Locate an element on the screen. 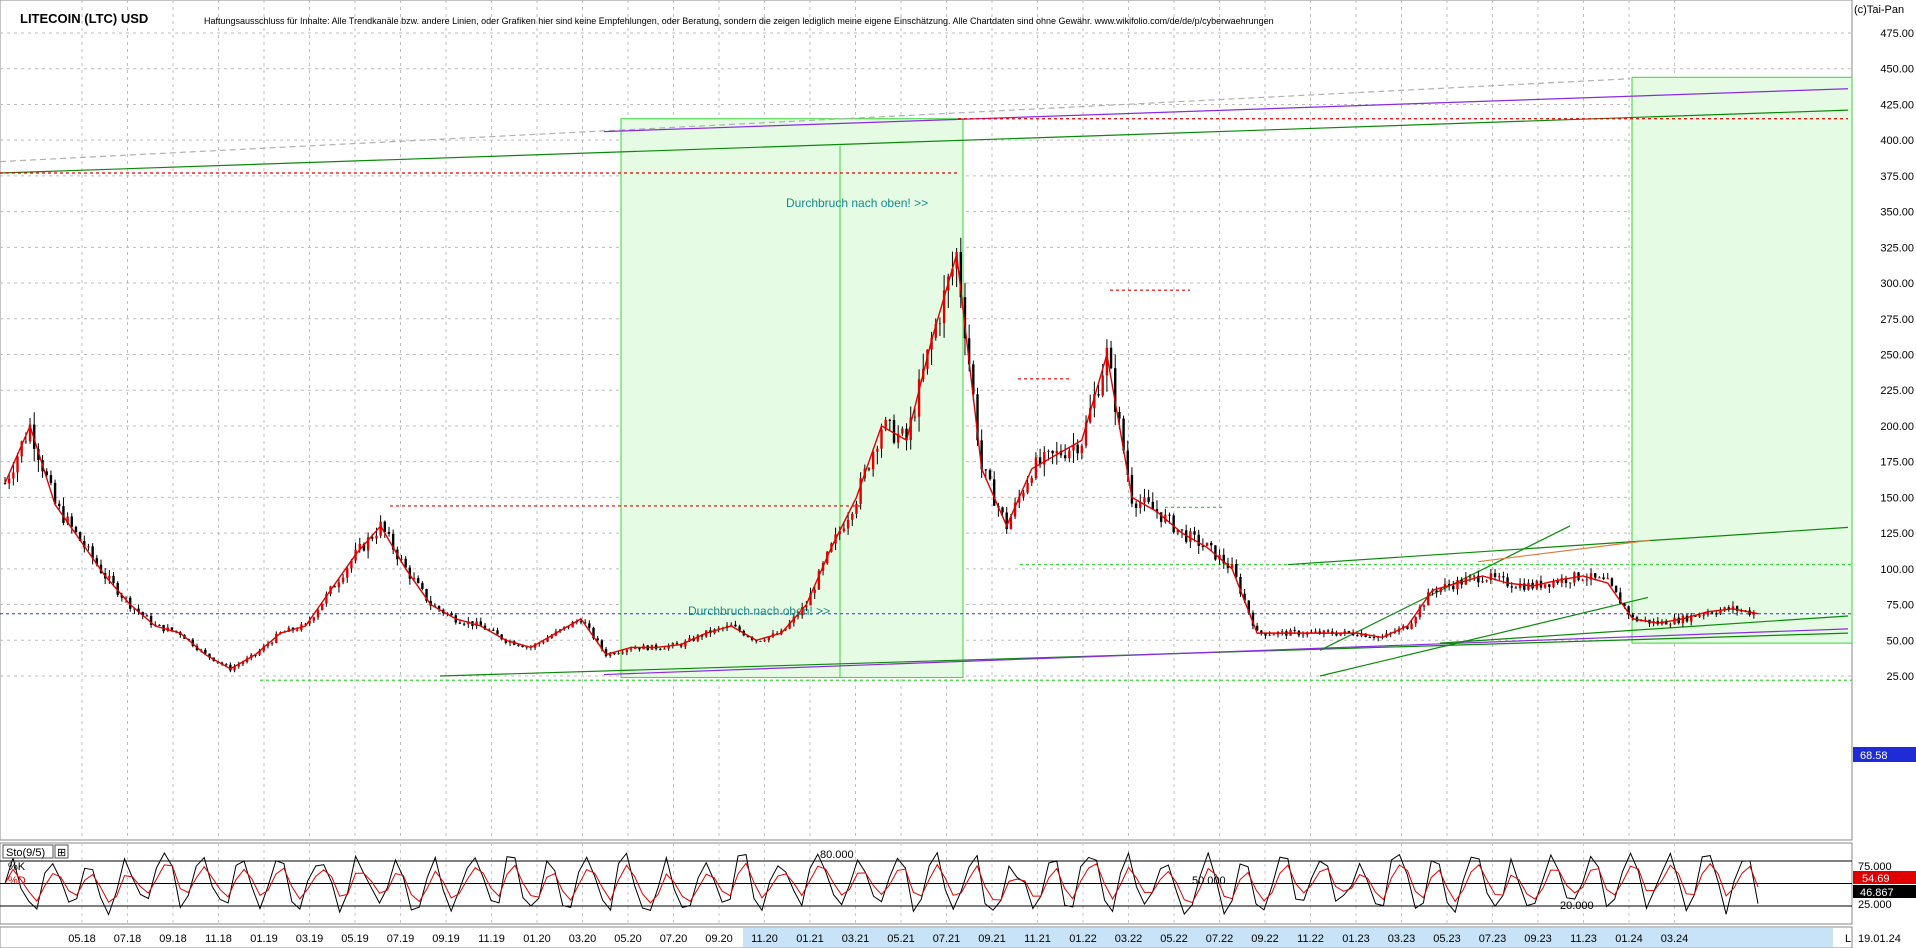 The width and height of the screenshot is (1916, 948). y-tick-label: 175.00 is located at coordinates (1897, 463).